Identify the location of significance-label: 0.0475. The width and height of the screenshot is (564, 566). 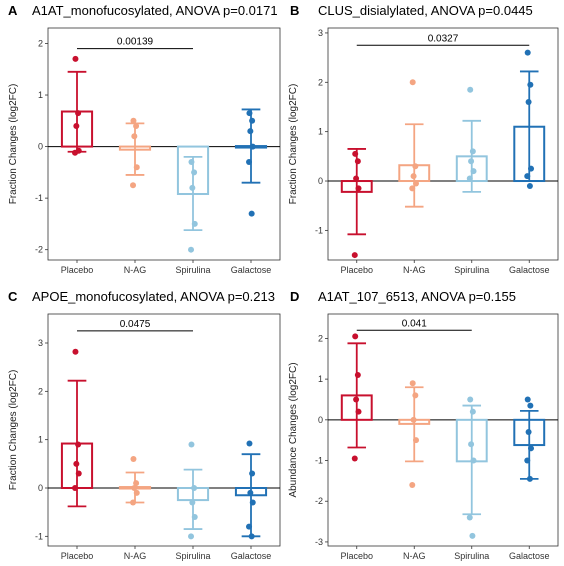
(135, 324).